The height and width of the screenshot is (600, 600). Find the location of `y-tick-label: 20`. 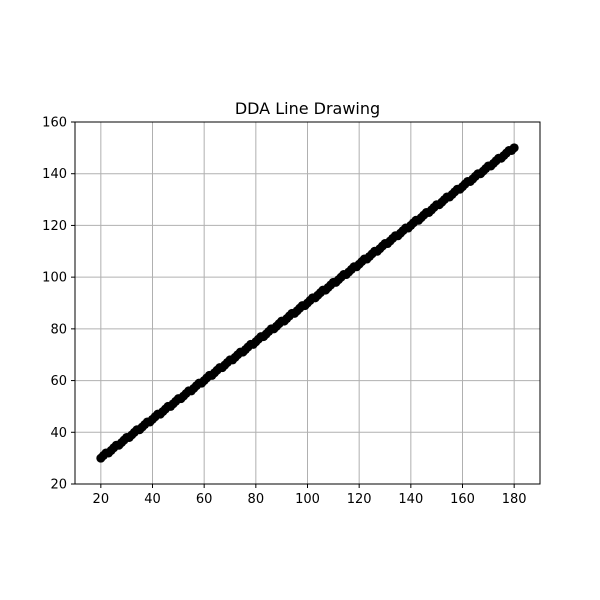

y-tick-label: 20 is located at coordinates (58, 485).